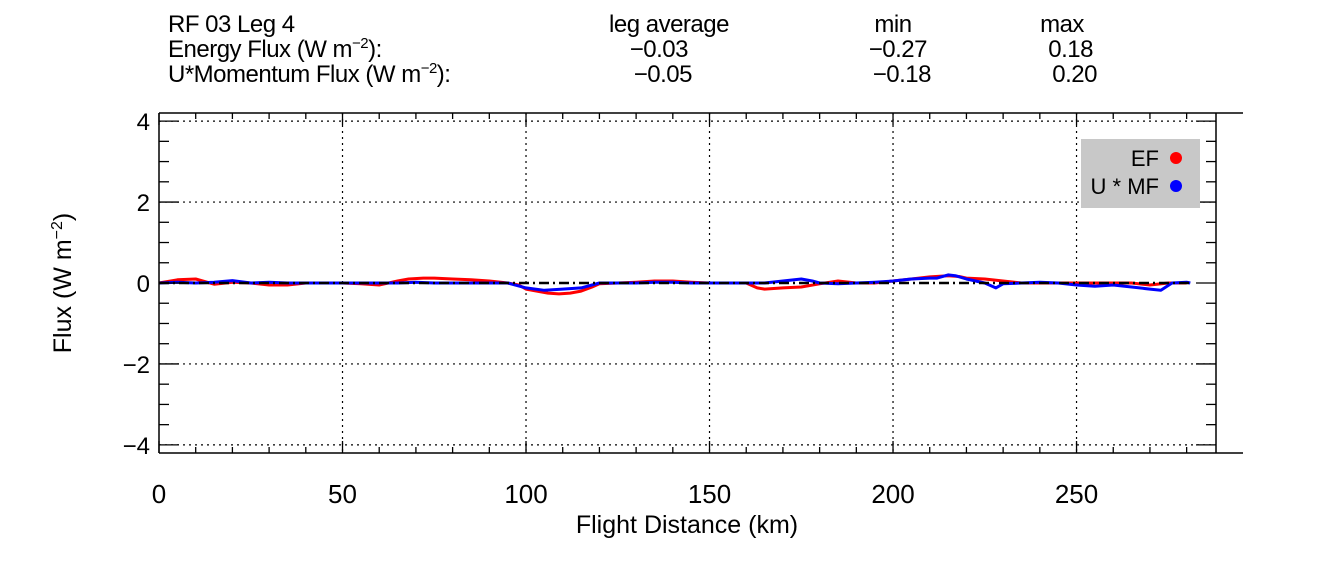  I want to click on y-tick-label: 0, so click(143, 284).